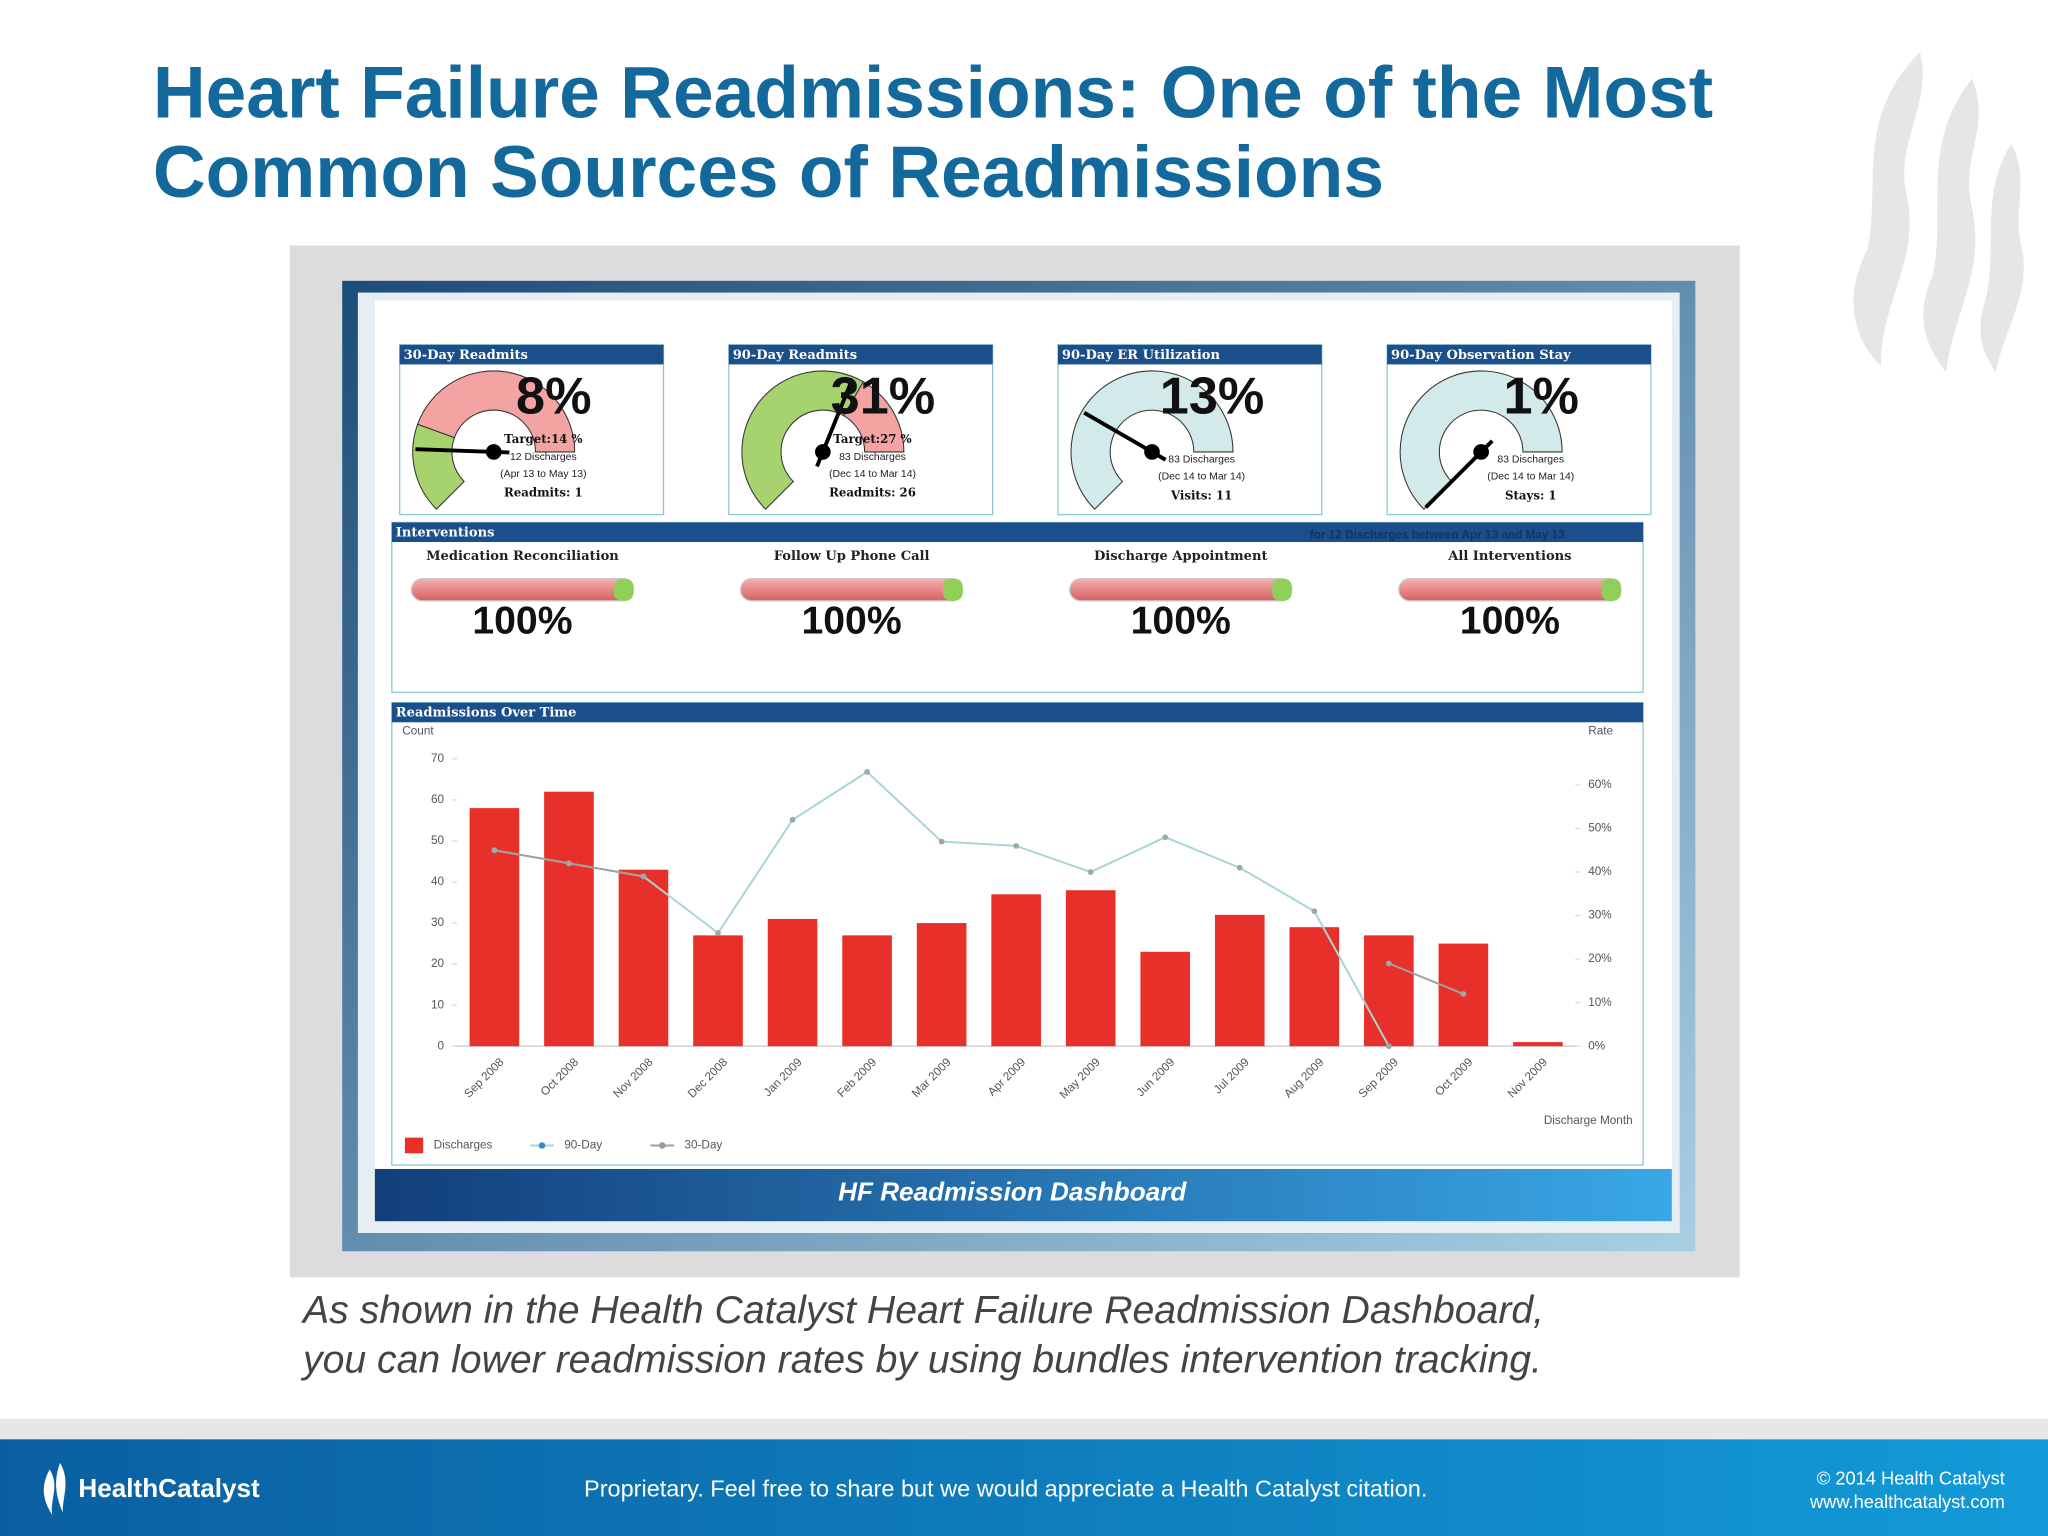 This screenshot has height=1536, width=2048. What do you see at coordinates (1024, 1487) in the screenshot?
I see `footer` at bounding box center [1024, 1487].